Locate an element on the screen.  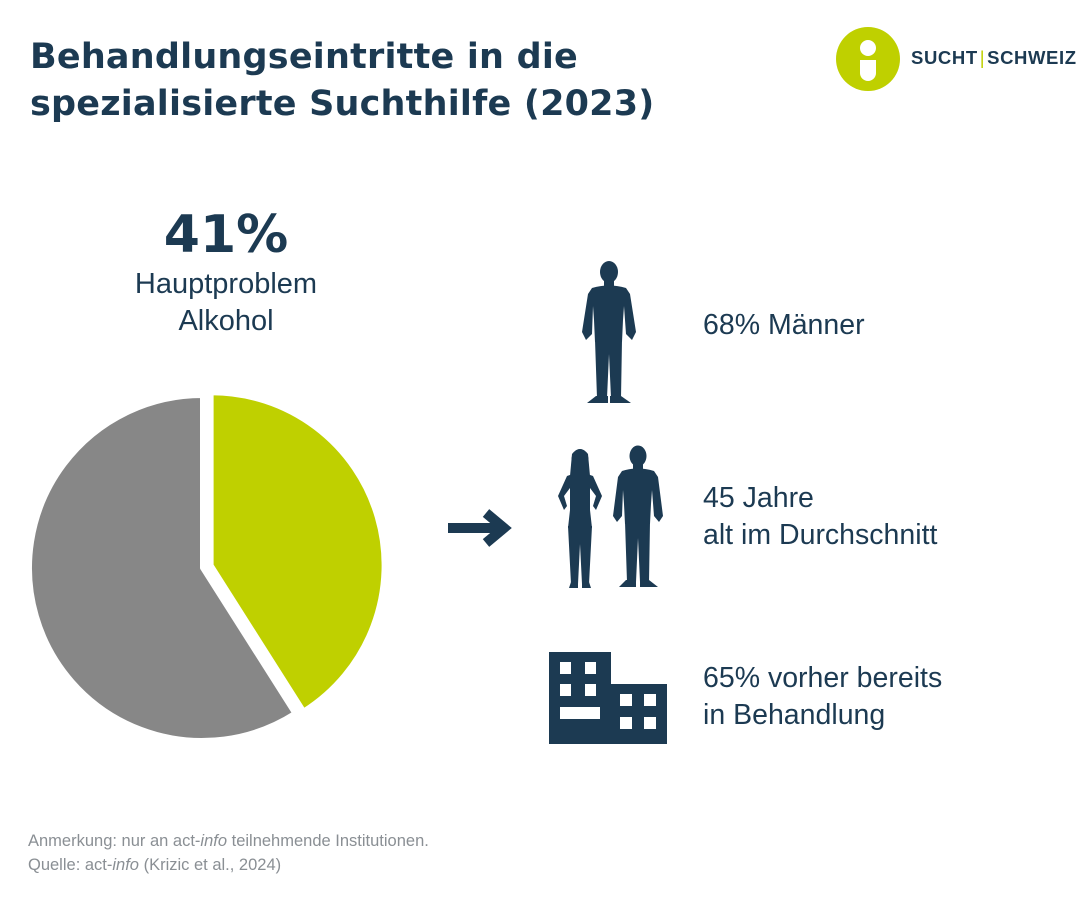
stat-age-line-2: alt im Durchschnitt is located at coordinates (820, 535).